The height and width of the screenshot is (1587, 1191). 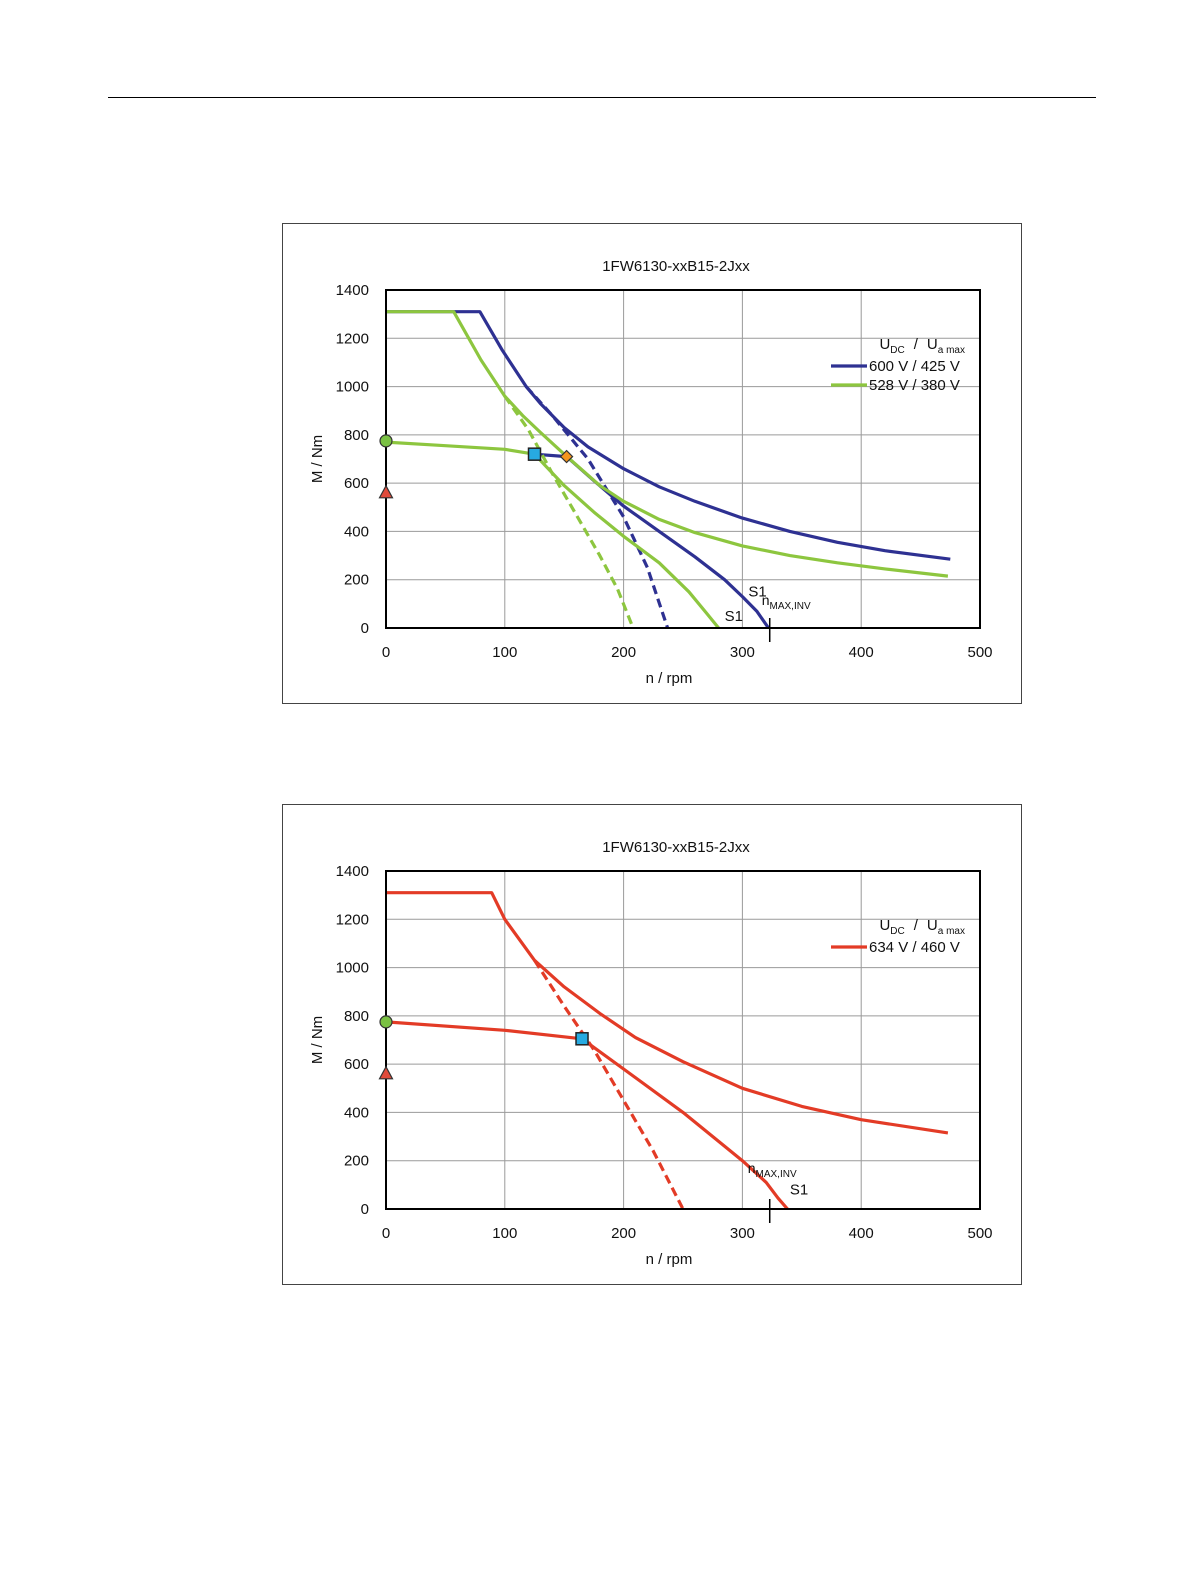 What do you see at coordinates (914, 366) in the screenshot?
I see `legend-label: 600 V / 425 V` at bounding box center [914, 366].